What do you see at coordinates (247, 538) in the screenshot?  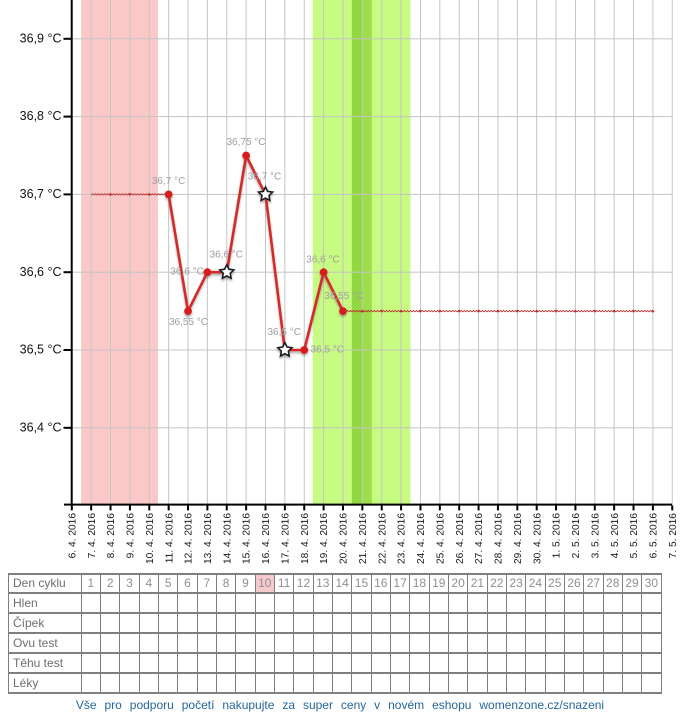 I see `svg-text: 15. 4. 2016` at bounding box center [247, 538].